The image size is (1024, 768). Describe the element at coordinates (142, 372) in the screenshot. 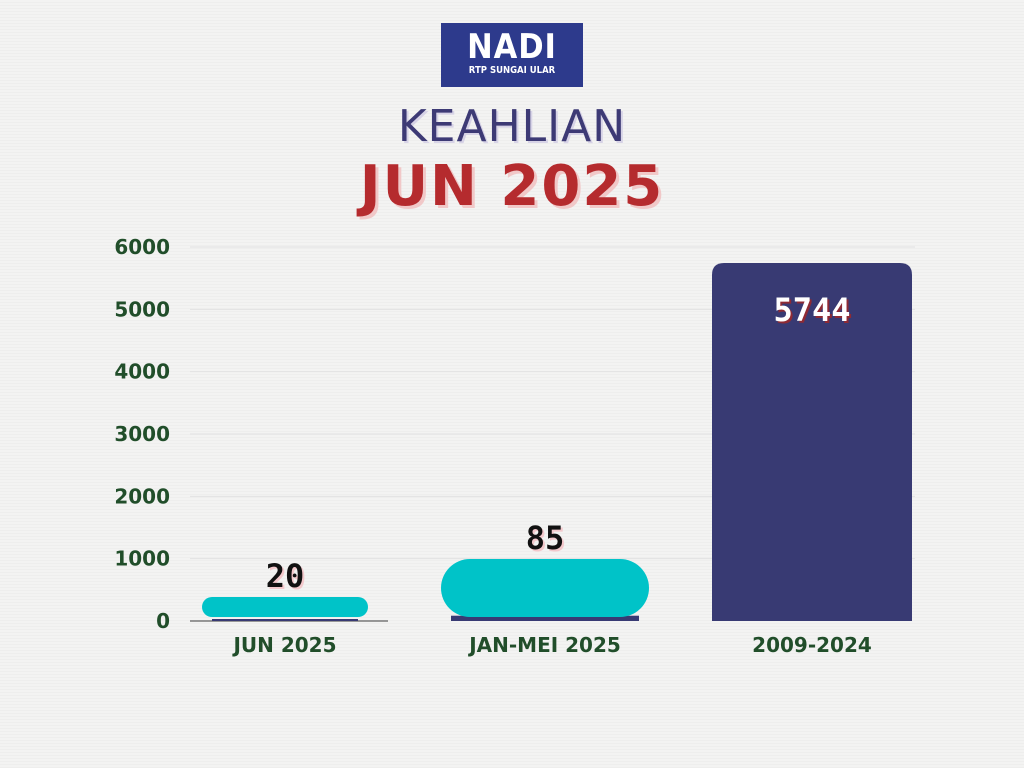

I see `y-tick-label: 4000` at that location.